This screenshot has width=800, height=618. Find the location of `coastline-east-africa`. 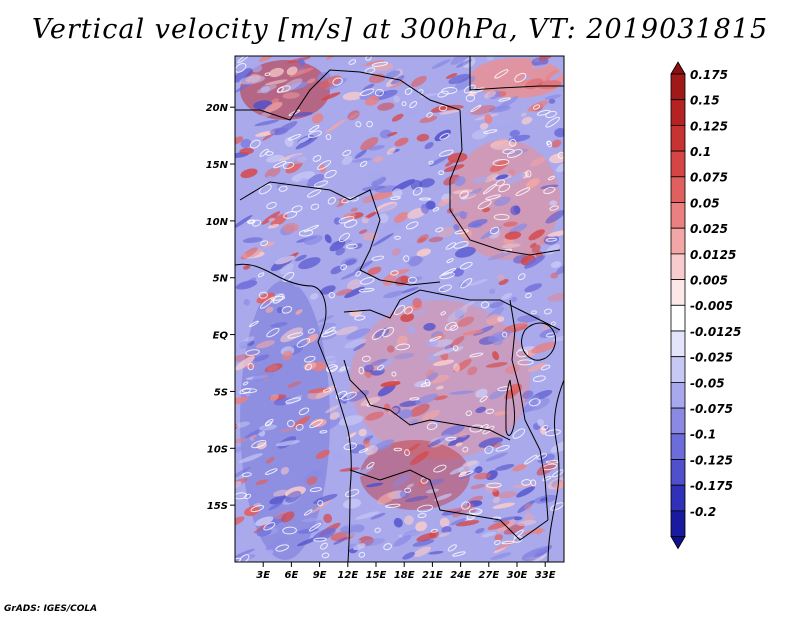

coastline-east-africa is located at coordinates (555, 470).